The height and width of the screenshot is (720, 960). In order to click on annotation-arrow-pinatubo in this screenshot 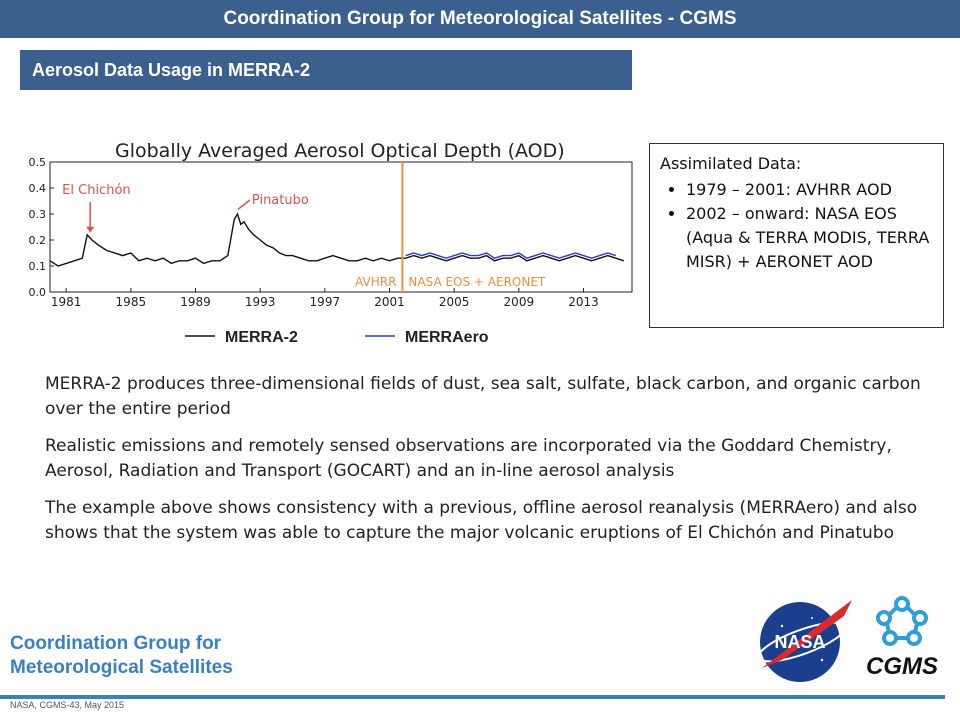, I will do `click(244, 204)`.